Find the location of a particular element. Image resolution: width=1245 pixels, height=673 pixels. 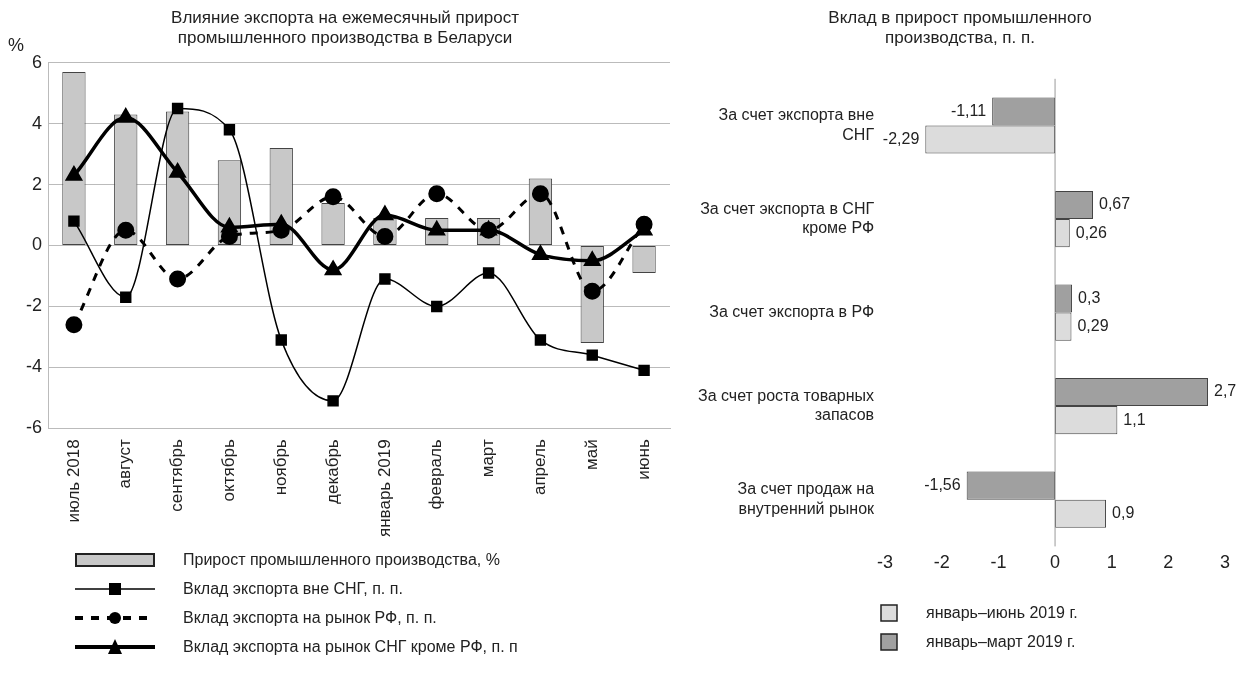

x-tick-label: -2 is located at coordinates (941, 562).